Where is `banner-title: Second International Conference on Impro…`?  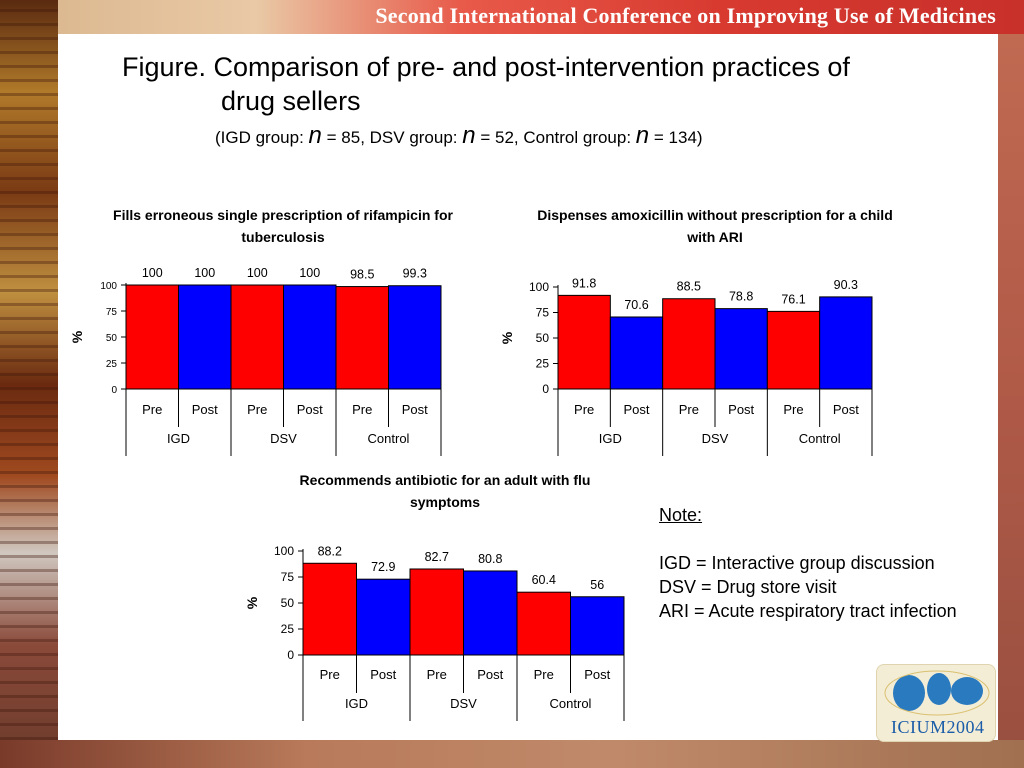
banner-title: Second International Conference on Impro… is located at coordinates (685, 15).